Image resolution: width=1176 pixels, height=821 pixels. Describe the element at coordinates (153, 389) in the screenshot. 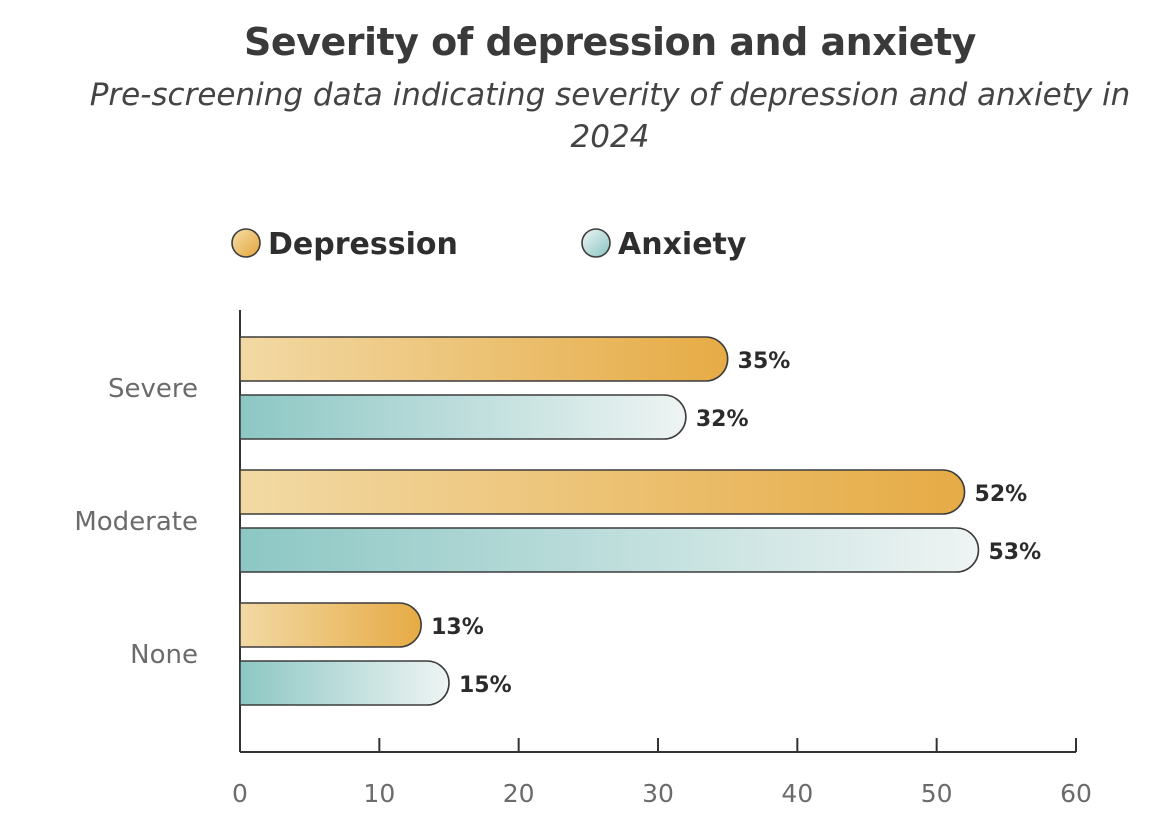

I see `category-label-severe: Severe` at that location.